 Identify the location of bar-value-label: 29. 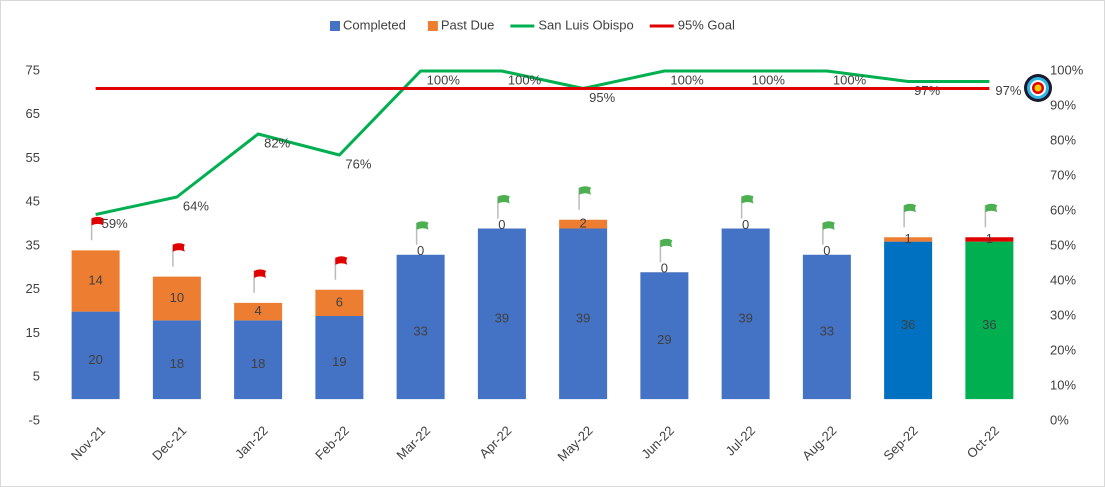
(664, 339).